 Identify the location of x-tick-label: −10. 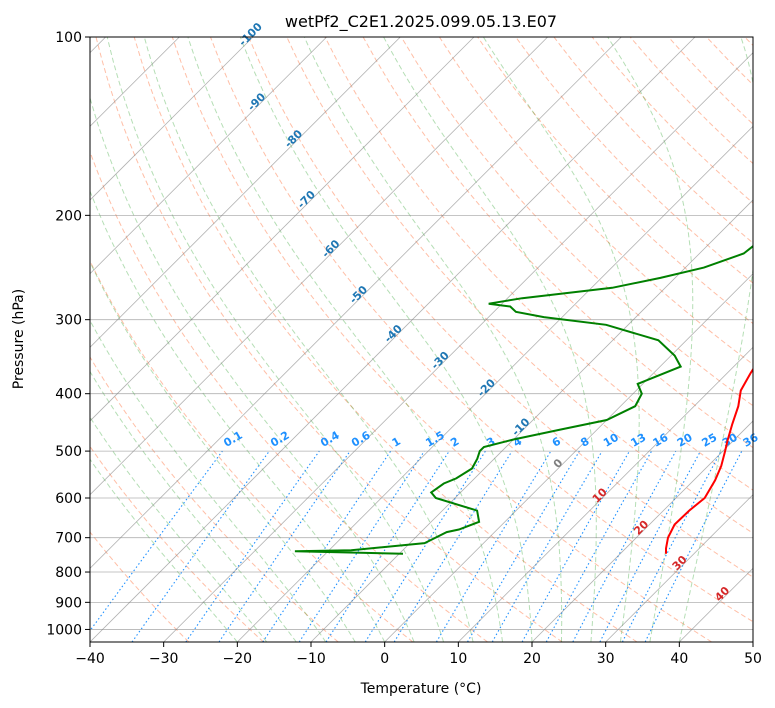
(311, 659).